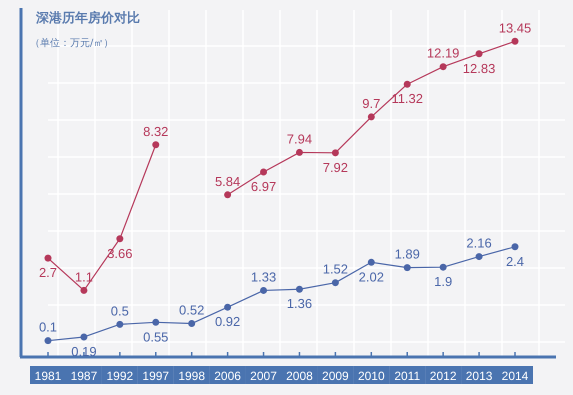 This screenshot has width=573, height=395. Describe the element at coordinates (87, 18) in the screenshot. I see `chart-title: 深港历年房价对比` at that location.